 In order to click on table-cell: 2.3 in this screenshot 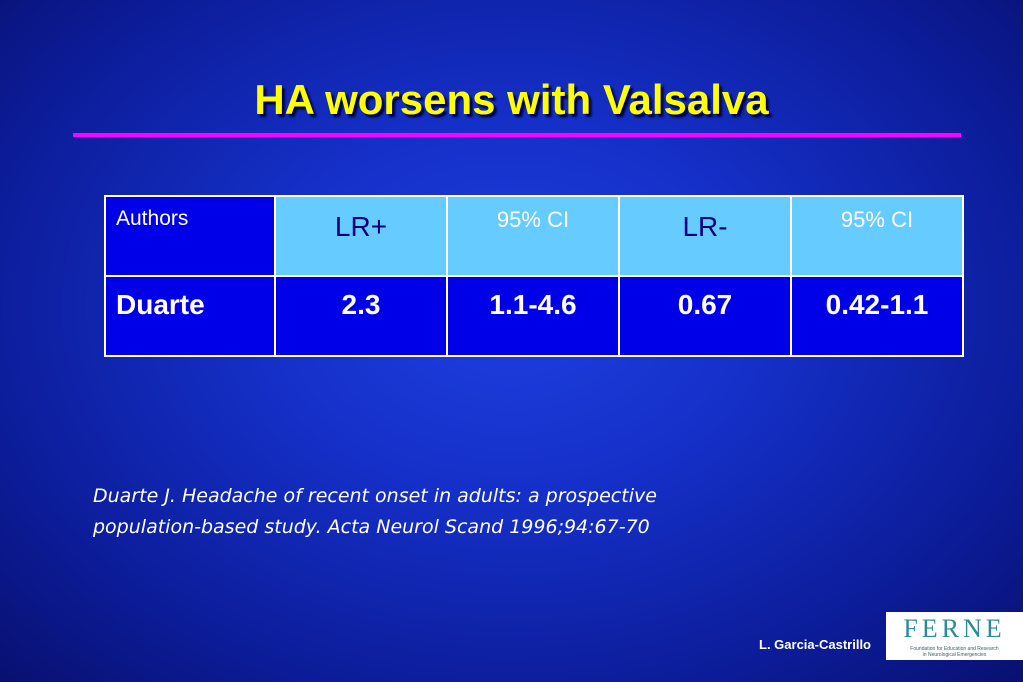, I will do `click(361, 316)`.